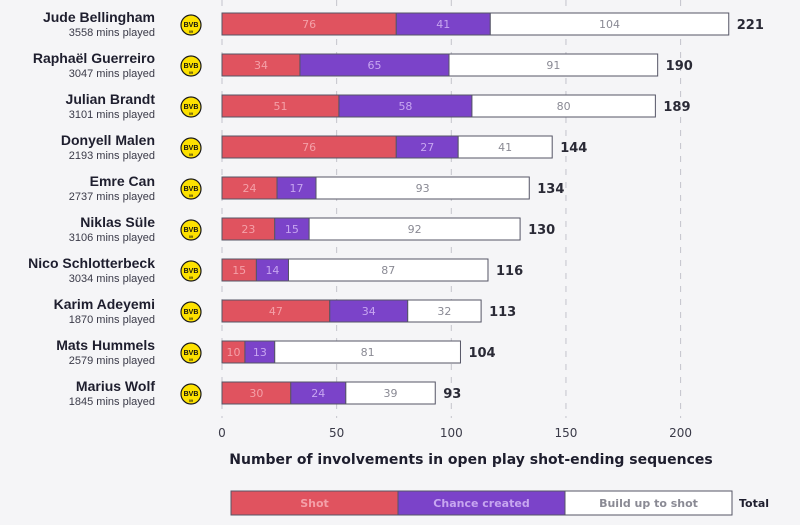 This screenshot has height=525, width=800. I want to click on segment-label-build: 80, so click(564, 106).